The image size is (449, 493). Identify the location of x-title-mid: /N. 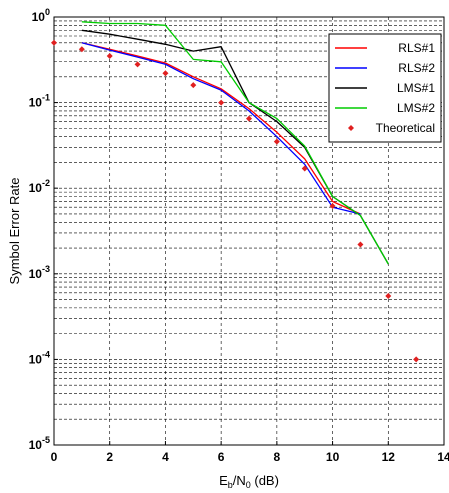
(239, 480).